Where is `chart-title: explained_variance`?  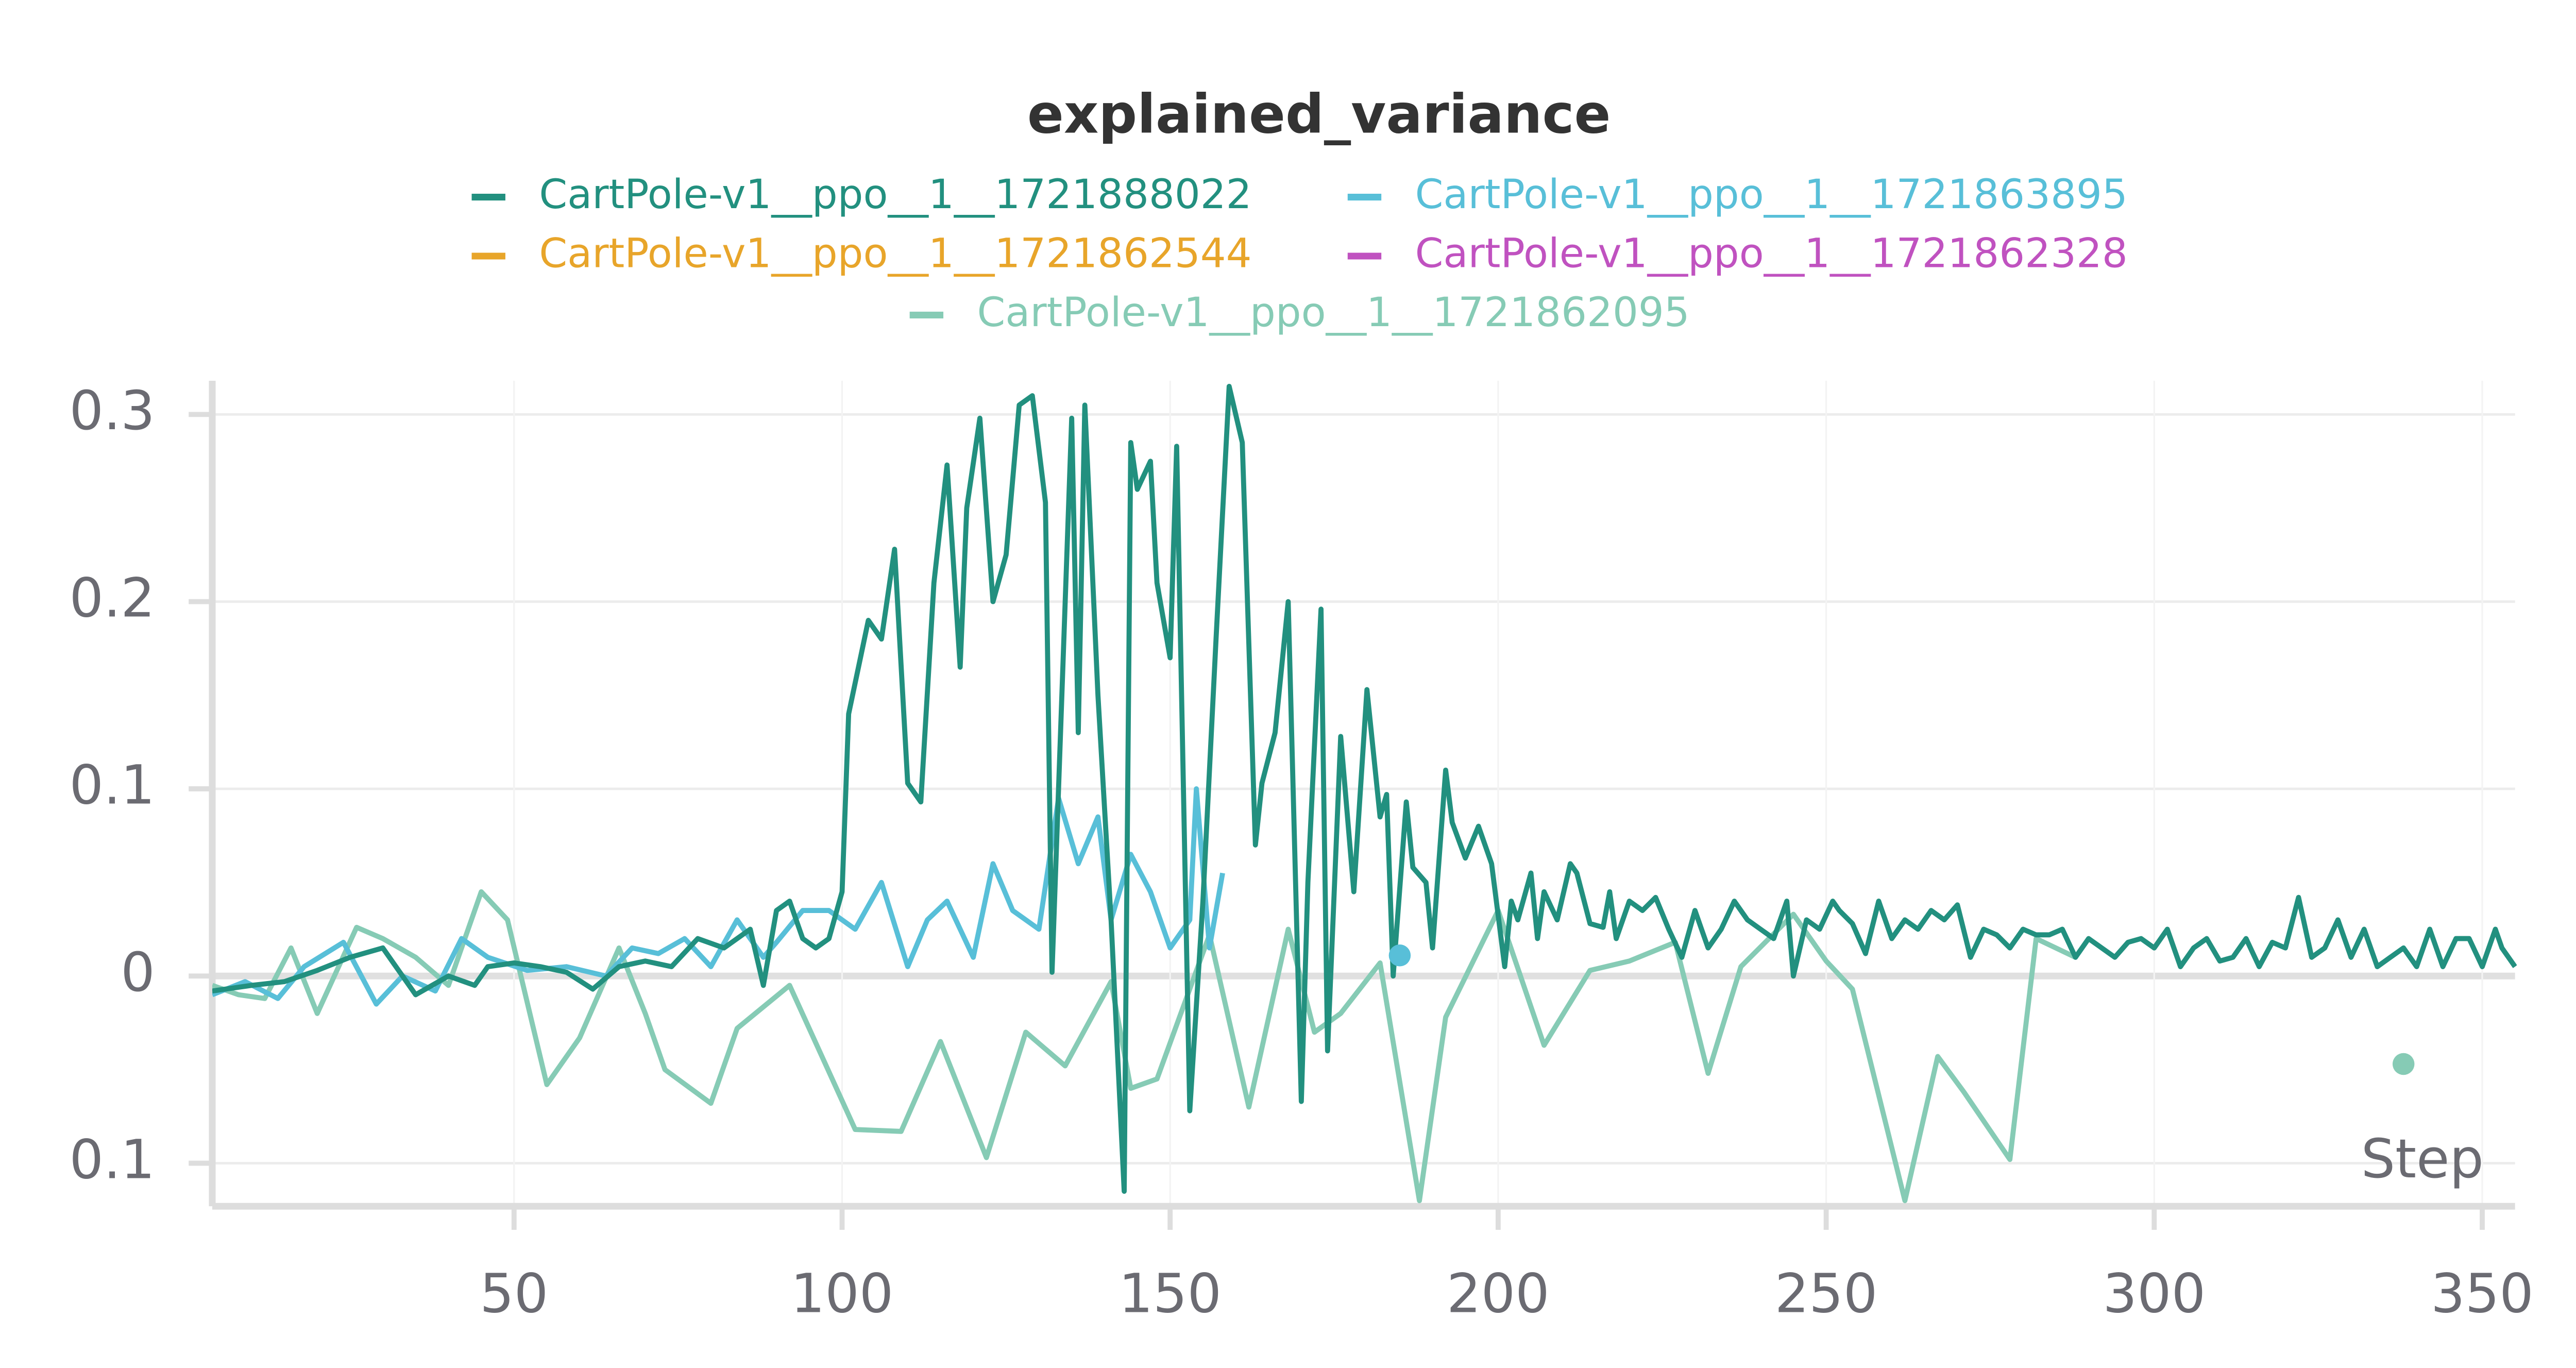 chart-title: explained_variance is located at coordinates (1319, 114).